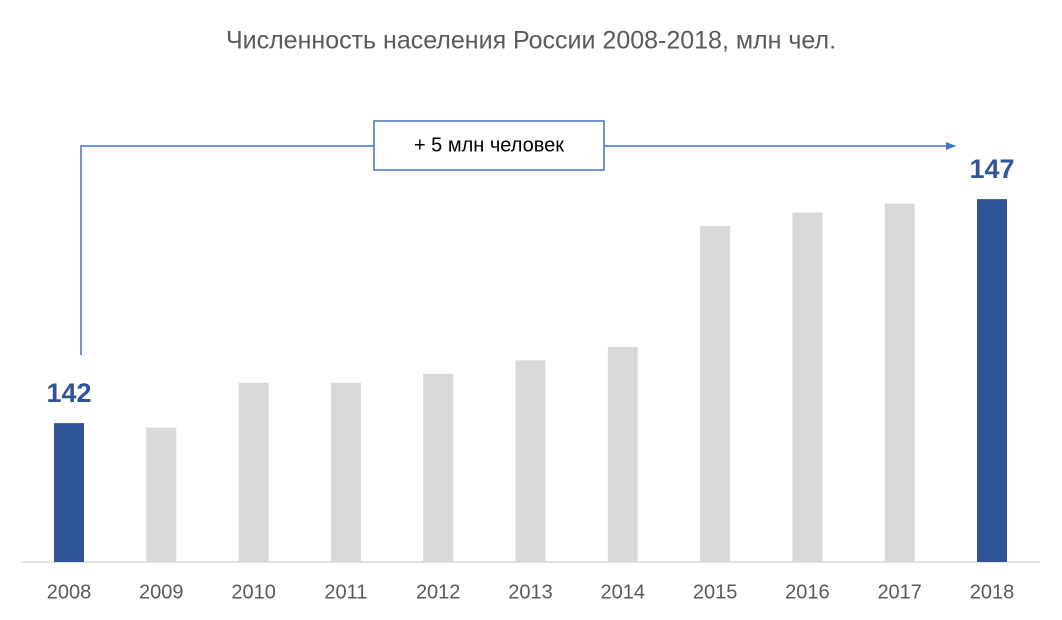 The width and height of the screenshot is (1062, 620). I want to click on x-tick-label: 2017, so click(899, 592).